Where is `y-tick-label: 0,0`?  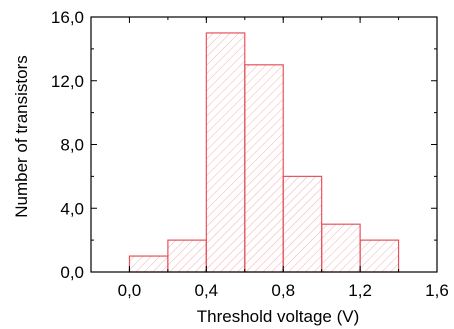 y-tick-label: 0,0 is located at coordinates (72, 272).